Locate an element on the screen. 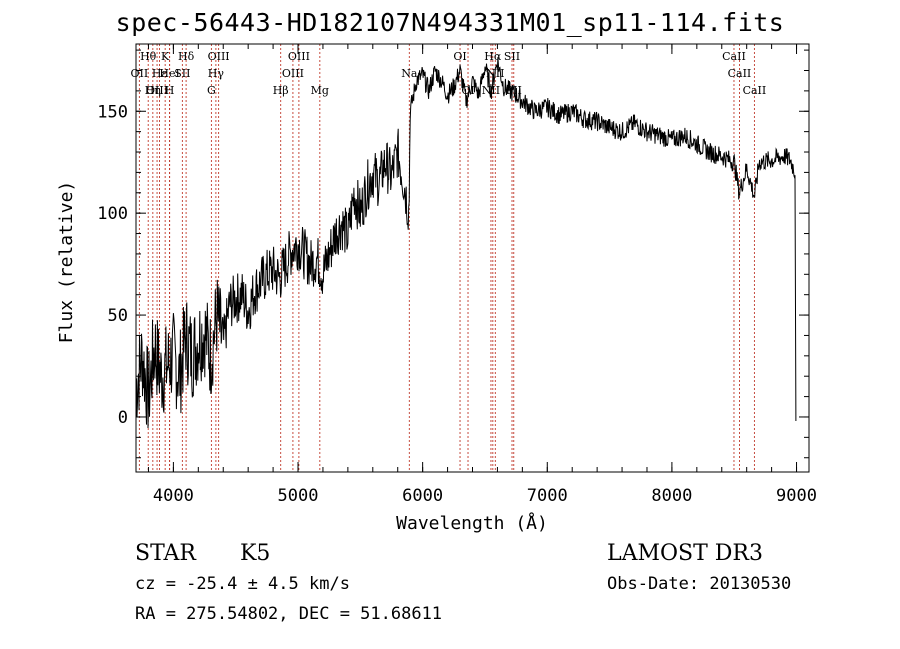 This screenshot has height=649, width=900. object-class: STAR is located at coordinates (165, 553).